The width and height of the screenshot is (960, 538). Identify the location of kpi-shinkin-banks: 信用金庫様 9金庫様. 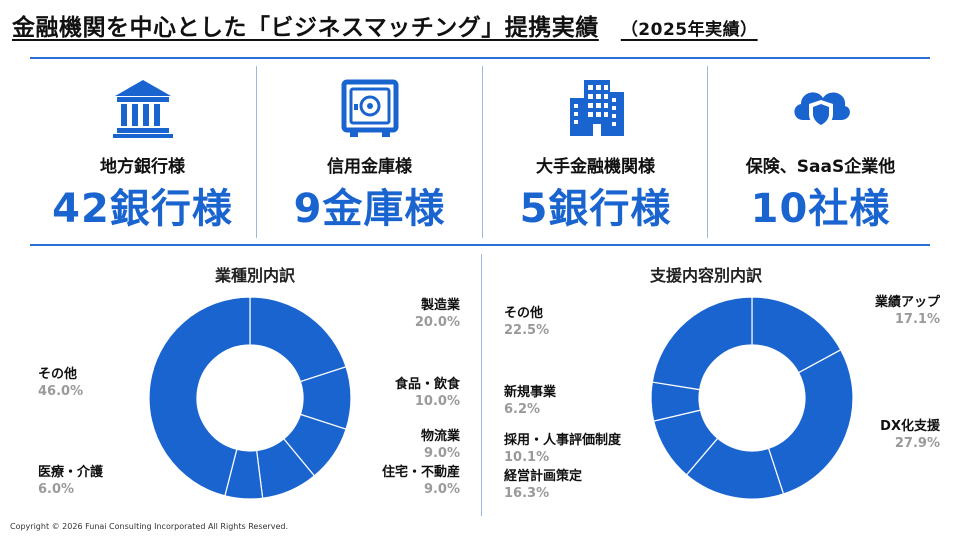
(369, 151).